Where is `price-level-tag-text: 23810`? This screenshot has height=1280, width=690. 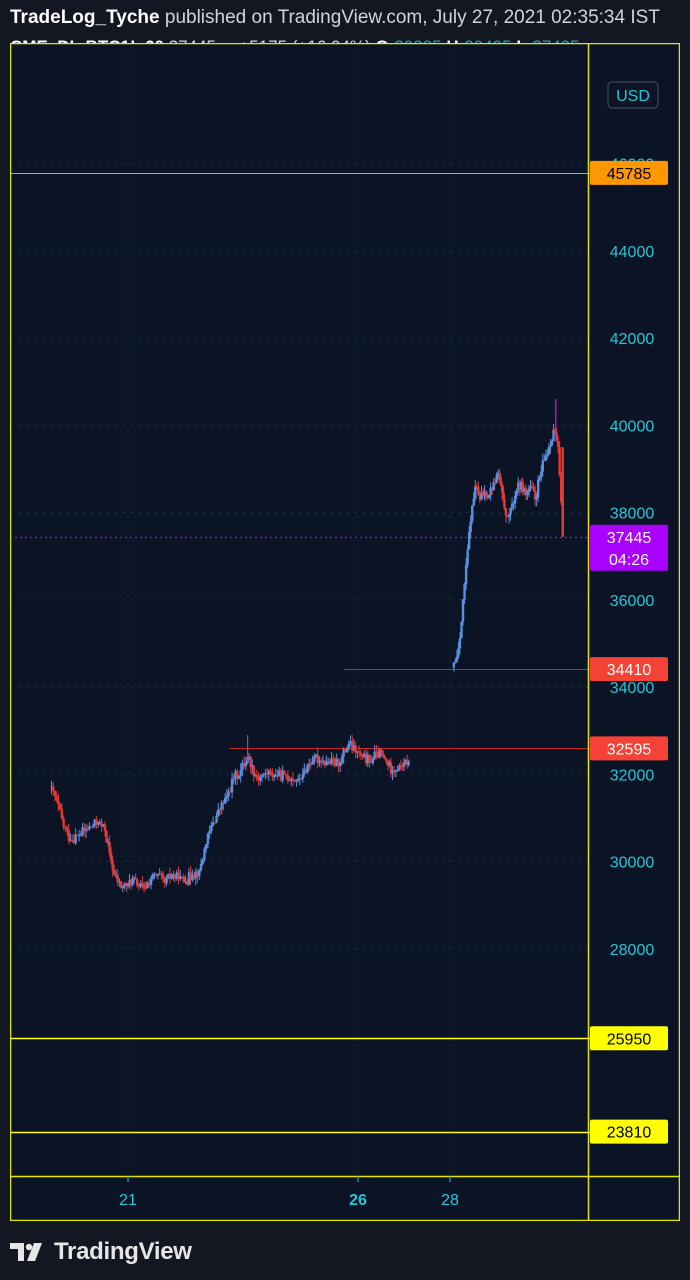 price-level-tag-text: 23810 is located at coordinates (629, 1133).